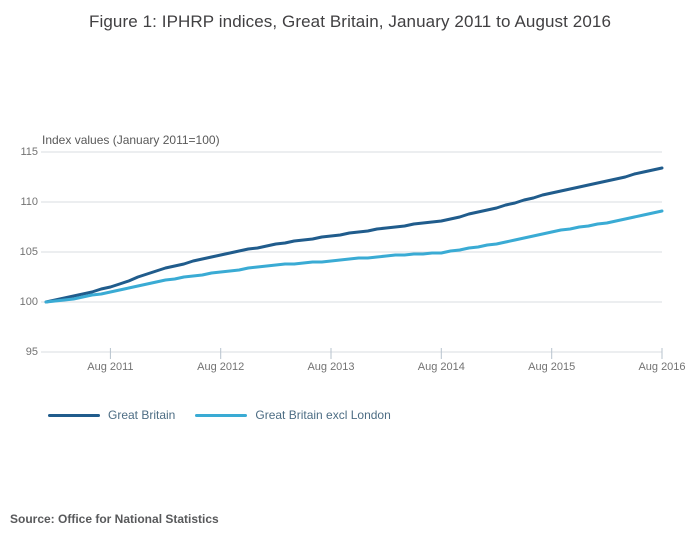 Image resolution: width=700 pixels, height=549 pixels. I want to click on legend-item-great-britain-excl-london: Great Britain excl London, so click(293, 415).